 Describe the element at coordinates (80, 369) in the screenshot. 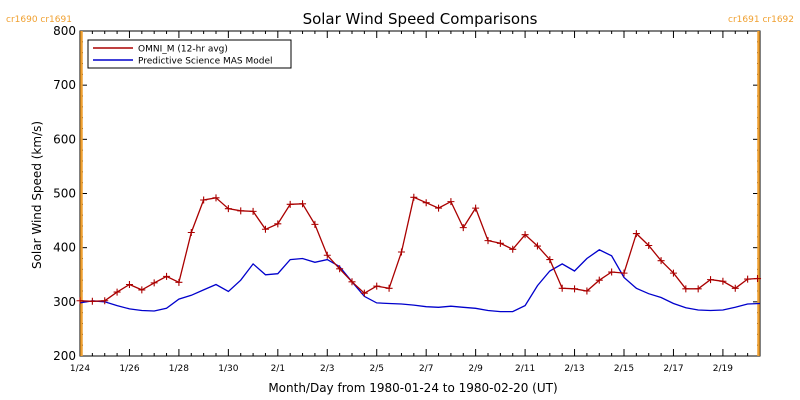

I see `x-tick-label: 1/24` at that location.